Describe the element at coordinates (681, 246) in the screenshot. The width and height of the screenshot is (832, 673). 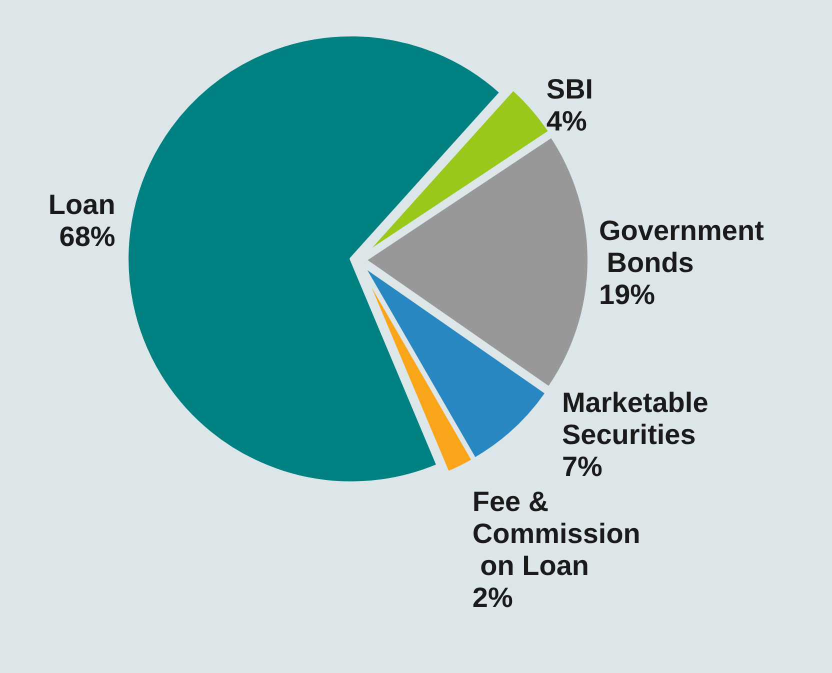
I see `slice-label: Government Bonds` at that location.